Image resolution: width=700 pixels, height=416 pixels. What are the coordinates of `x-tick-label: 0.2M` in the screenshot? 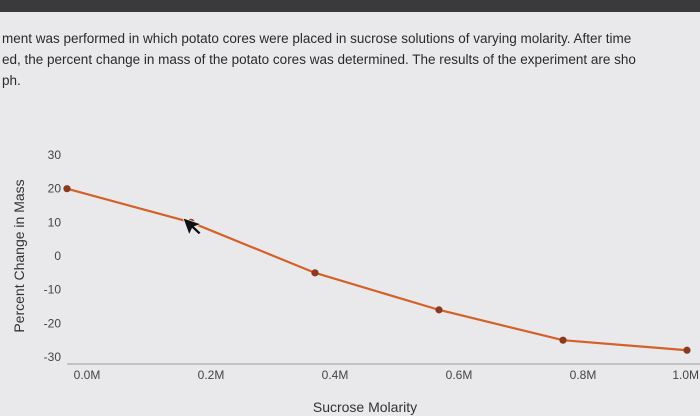 It's located at (211, 375).